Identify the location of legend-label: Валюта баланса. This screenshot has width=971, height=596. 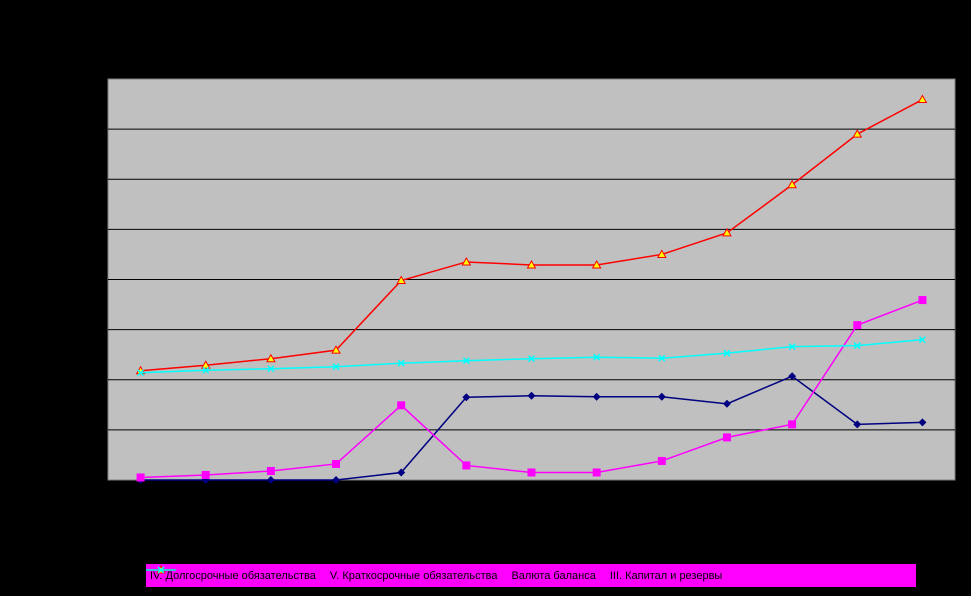
(553, 575).